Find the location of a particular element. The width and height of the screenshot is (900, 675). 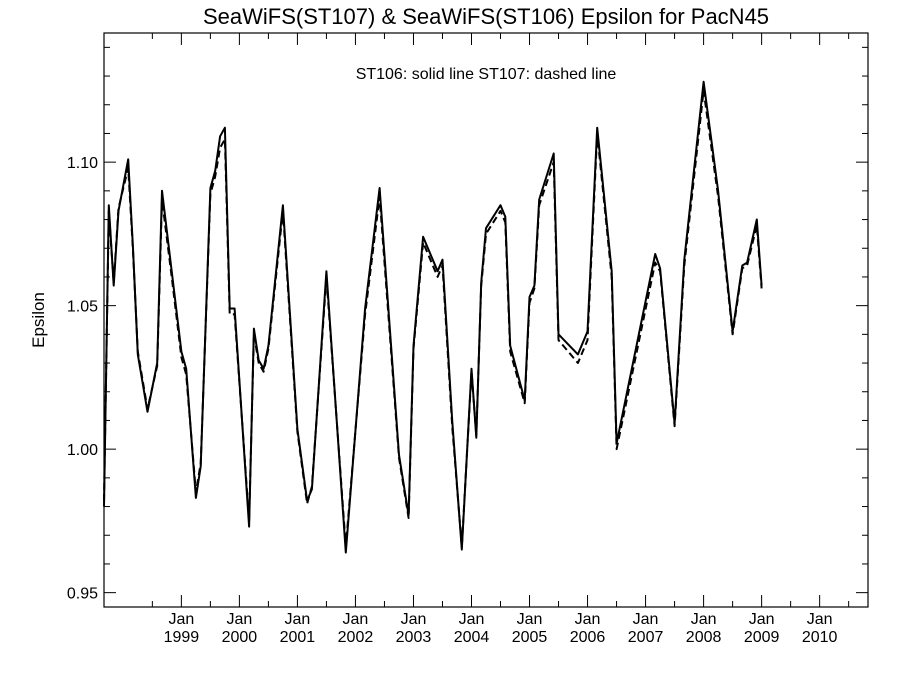

x-tick-label-year: 2005 is located at coordinates (530, 637).